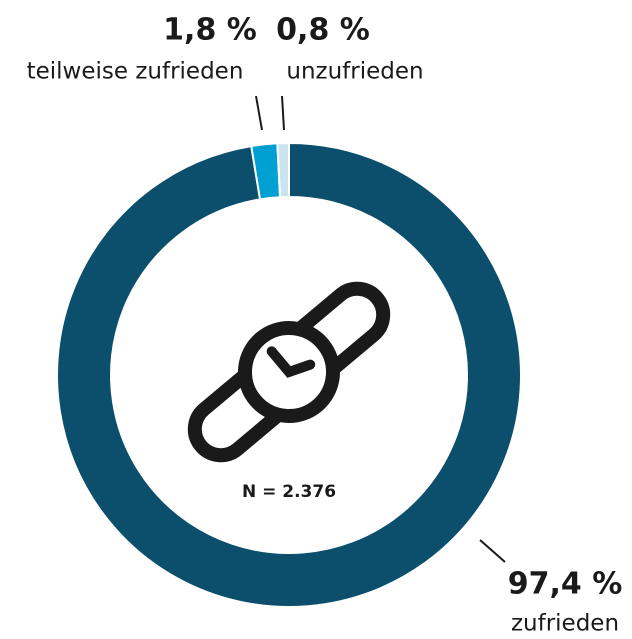 Image resolution: width=632 pixels, height=639 pixels. Describe the element at coordinates (354, 72) in the screenshot. I see `category-label: unzufrieden` at that location.